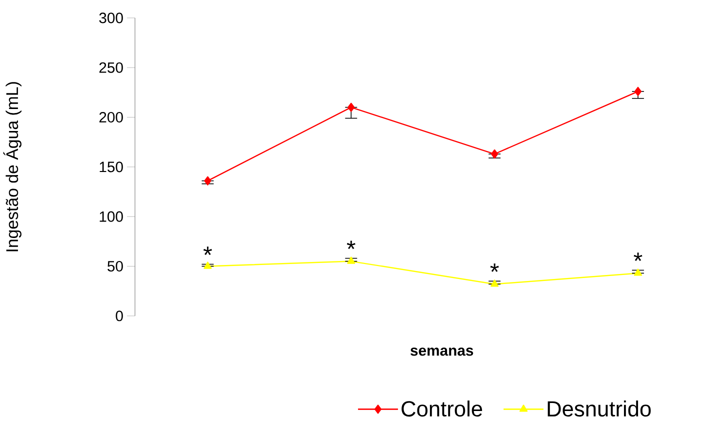 This screenshot has width=714, height=433. Describe the element at coordinates (111, 117) in the screenshot. I see `y-tick-label: 200` at that location.